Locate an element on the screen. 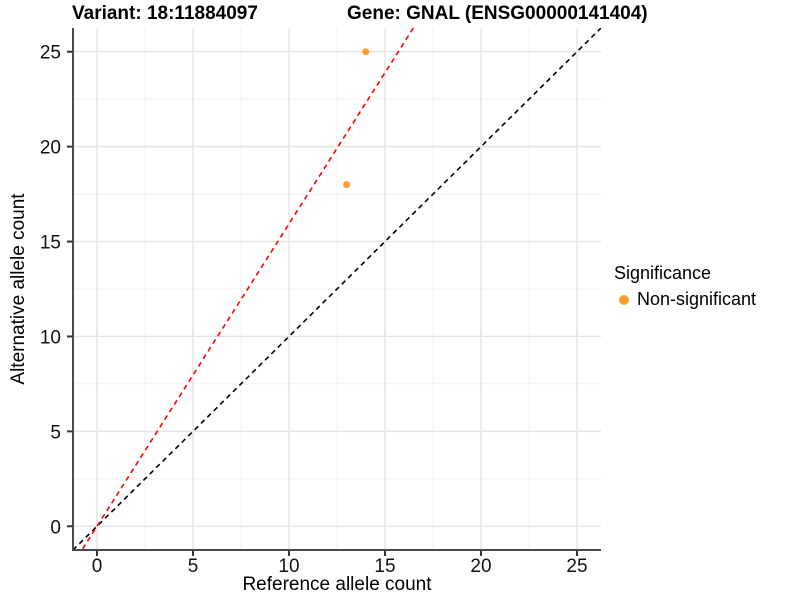 This screenshot has width=800, height=600. x-tick-label: 20 is located at coordinates (480, 566).